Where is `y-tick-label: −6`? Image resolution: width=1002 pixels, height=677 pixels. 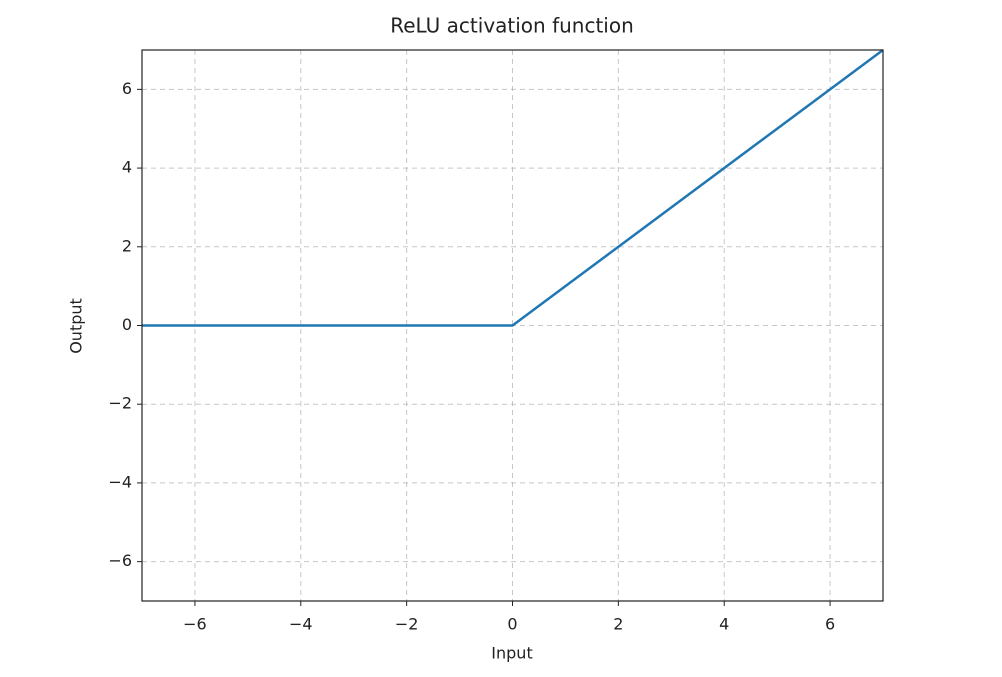 y-tick-label: −6 is located at coordinates (120, 560).